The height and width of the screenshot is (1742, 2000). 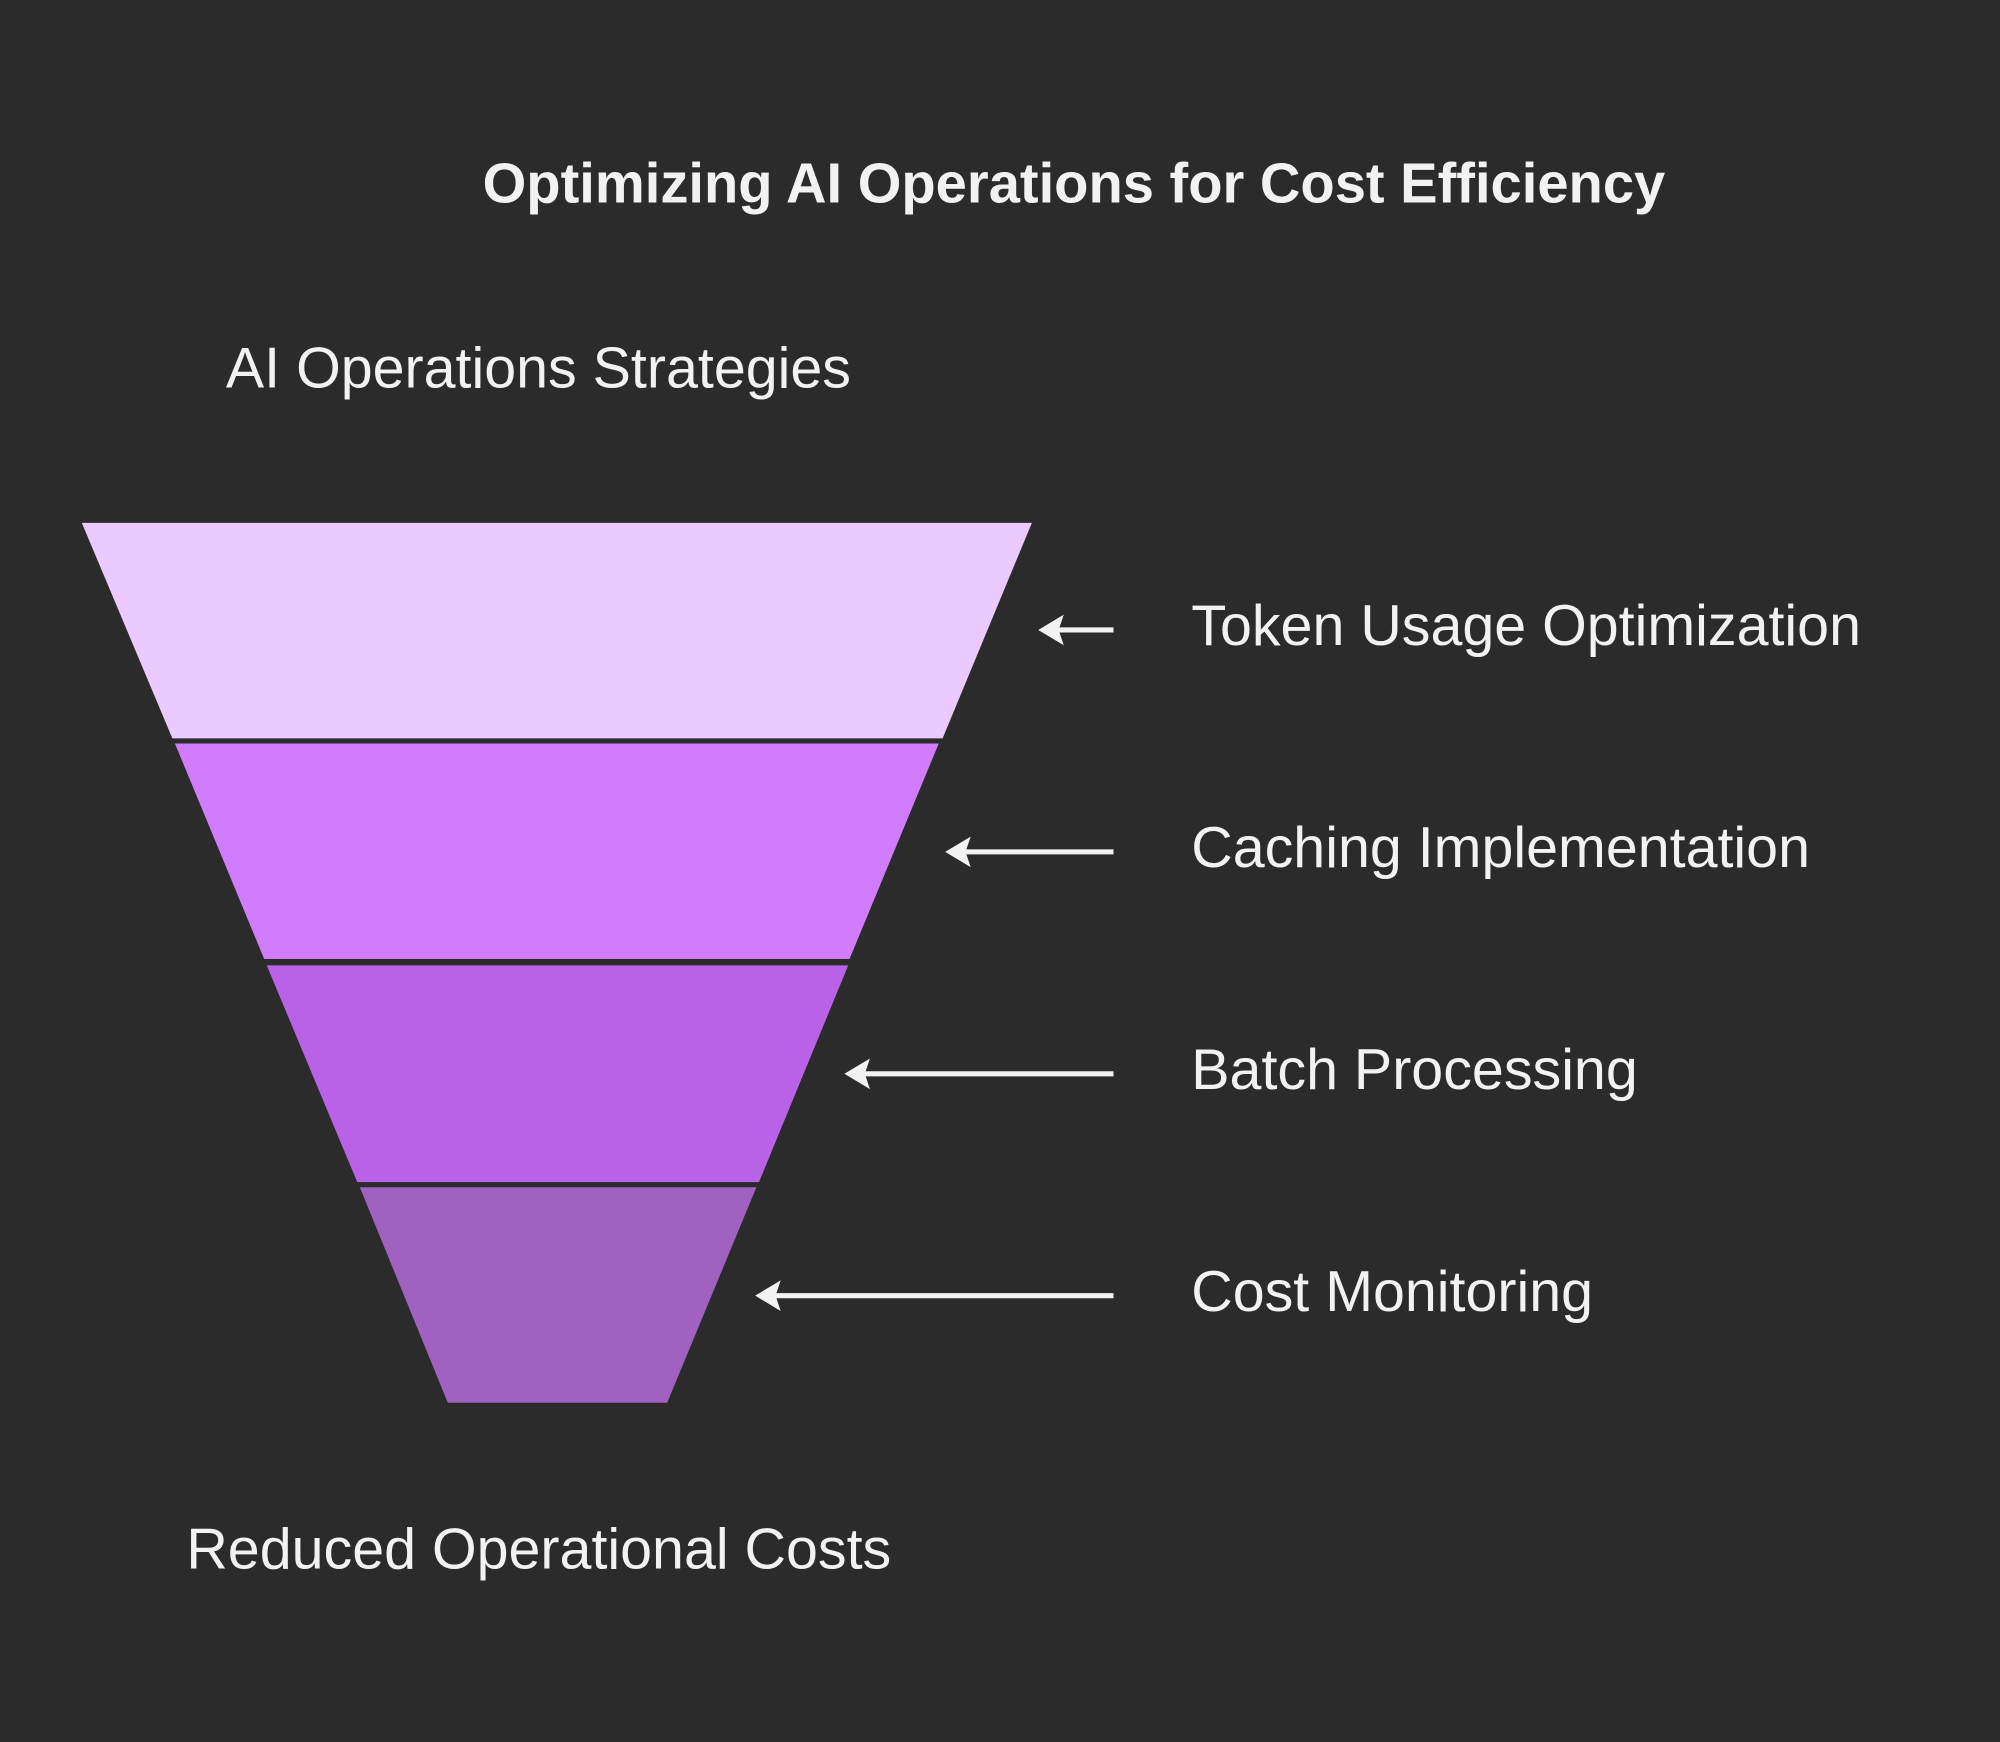 I want to click on stage-label: Caching Implementation, so click(x=1500, y=848).